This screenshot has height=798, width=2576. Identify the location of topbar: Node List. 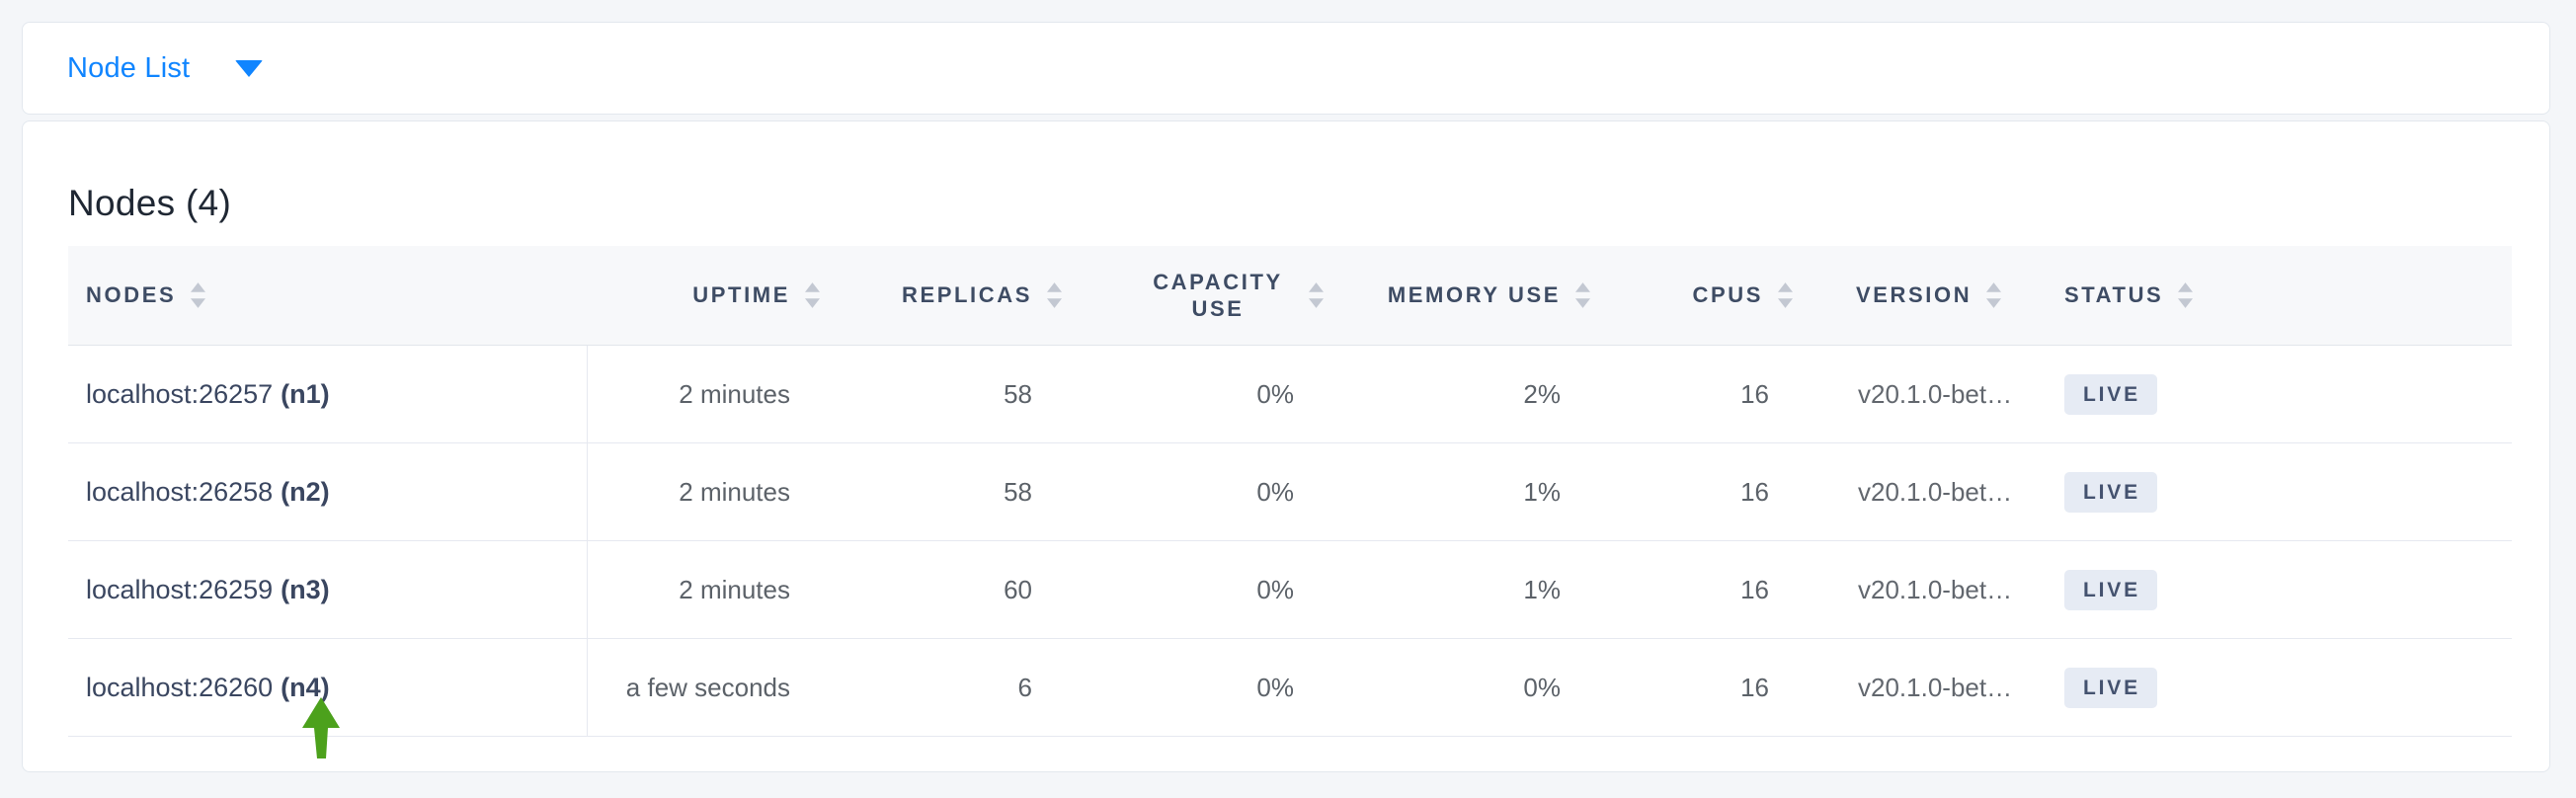
(1286, 68).